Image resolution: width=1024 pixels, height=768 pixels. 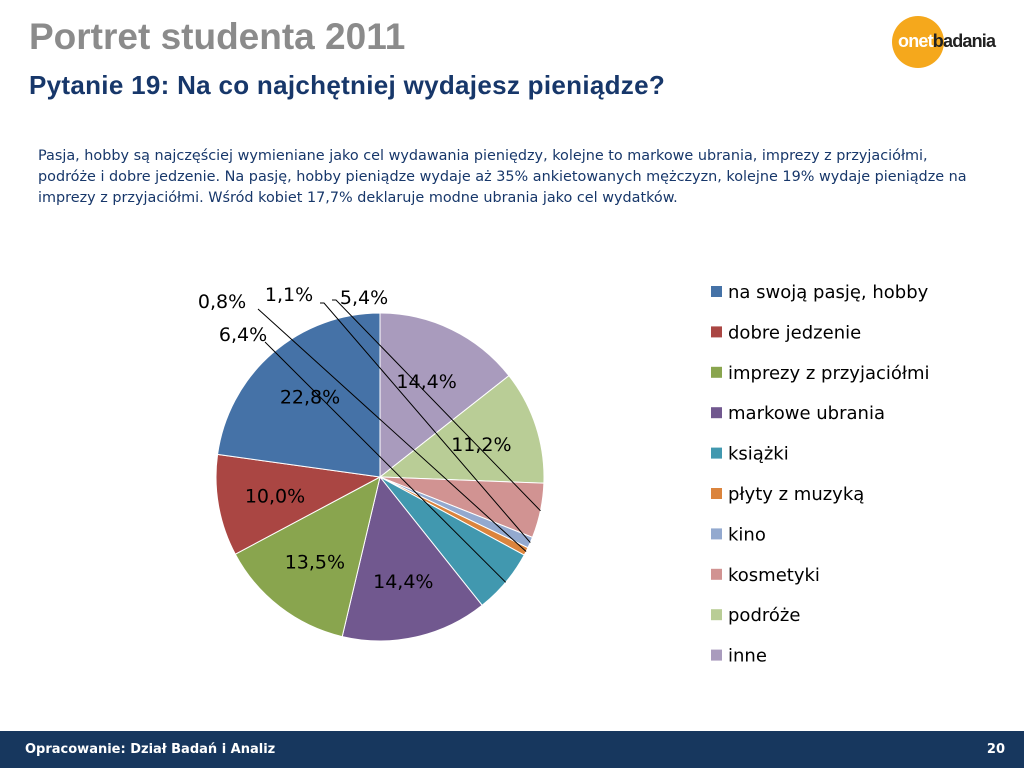 I want to click on data-label-podroze: 11,2%, so click(x=481, y=445).